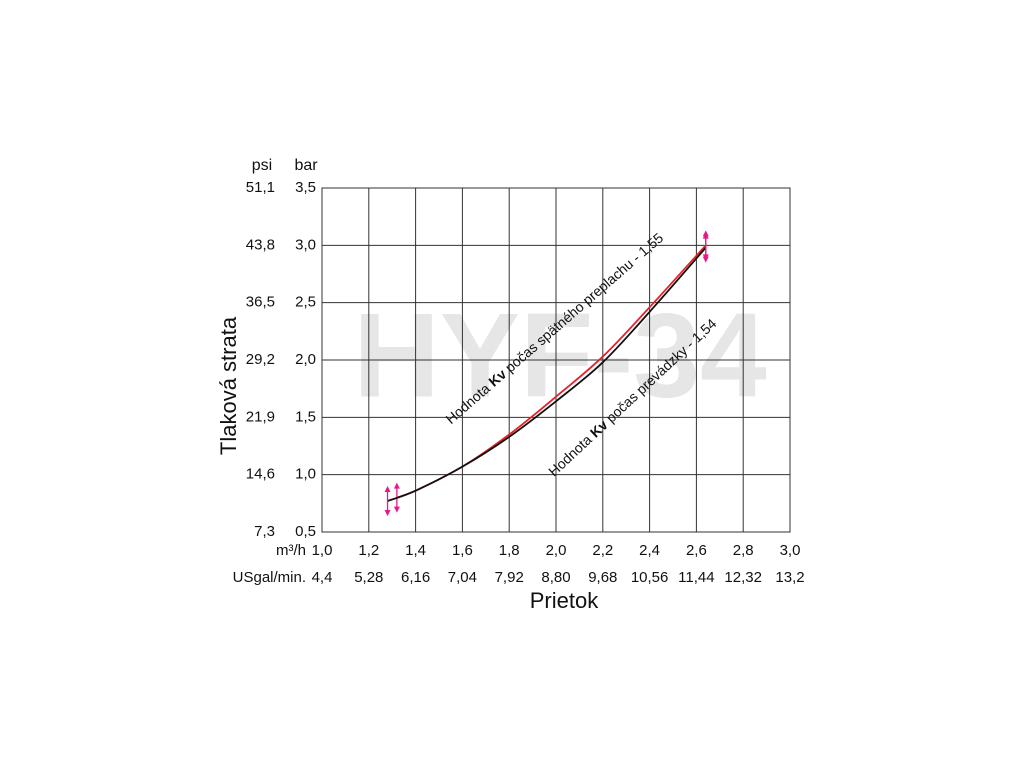 The image size is (1024, 773). I want to click on y-tick-label: 2,0, so click(305, 359).